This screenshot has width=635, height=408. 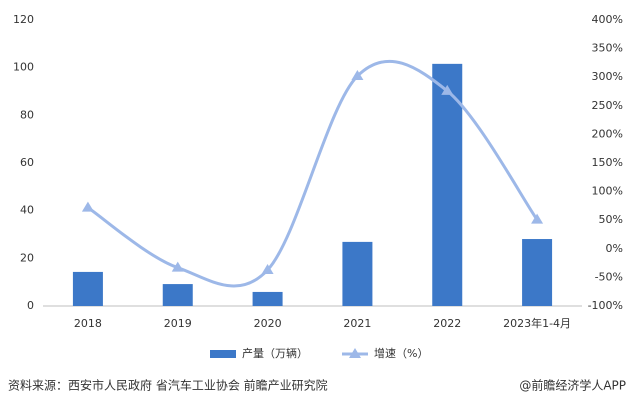 What do you see at coordinates (614, 248) in the screenshot?
I see `y2-tick-label: 0%` at bounding box center [614, 248].